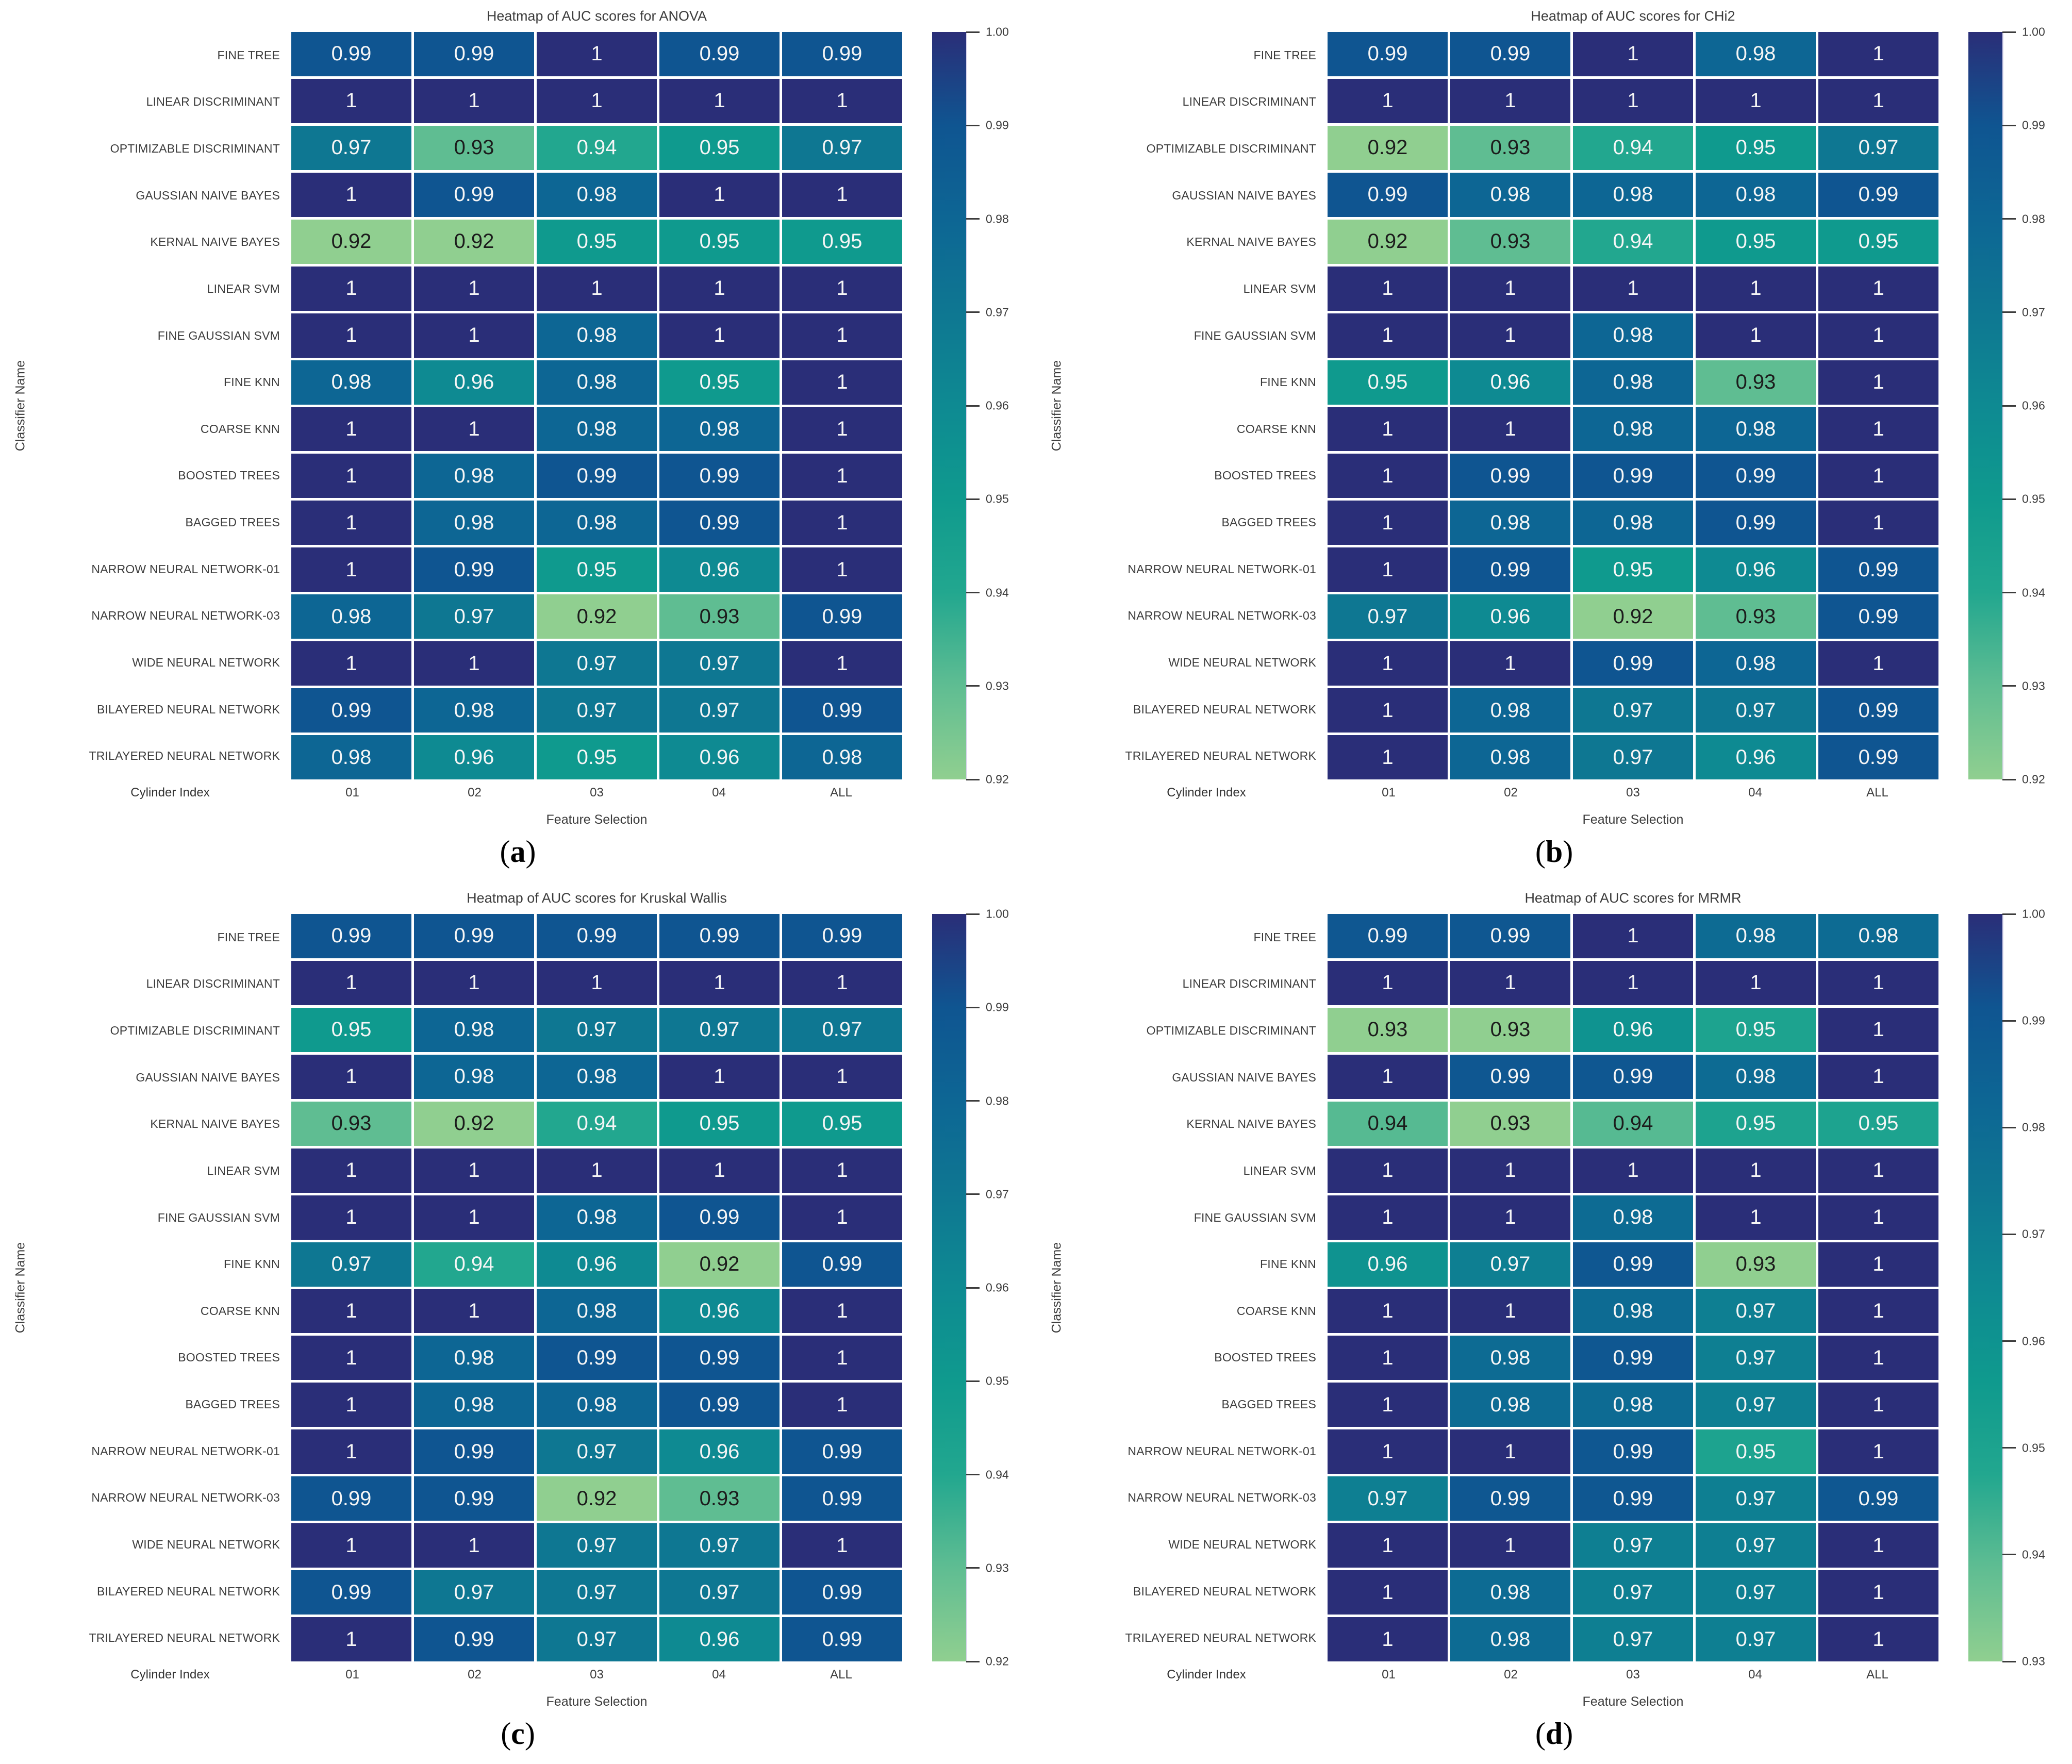 Image resolution: width=2072 pixels, height=1764 pixels. What do you see at coordinates (213, 102) in the screenshot?
I see `row-label: LINEAR DISCRIMINANT` at bounding box center [213, 102].